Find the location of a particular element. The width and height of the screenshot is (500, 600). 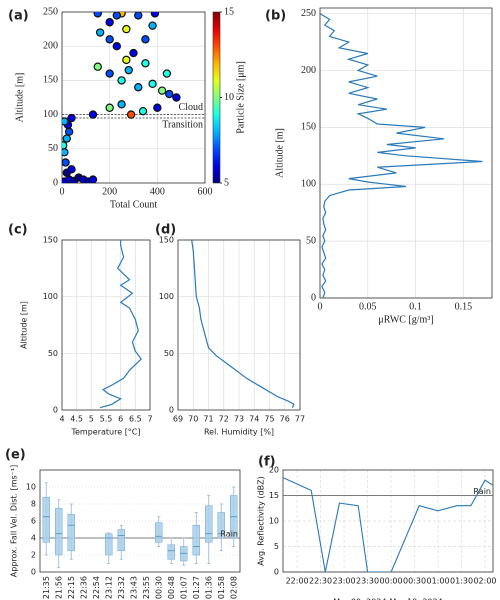

y-tick-label: 4 is located at coordinates (33, 538).